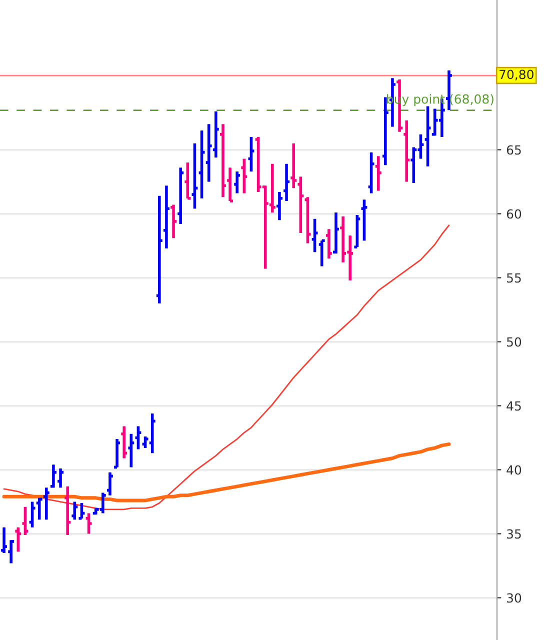 The width and height of the screenshot is (547, 640). What do you see at coordinates (514, 470) in the screenshot?
I see `y-tick-label: 40` at bounding box center [514, 470].